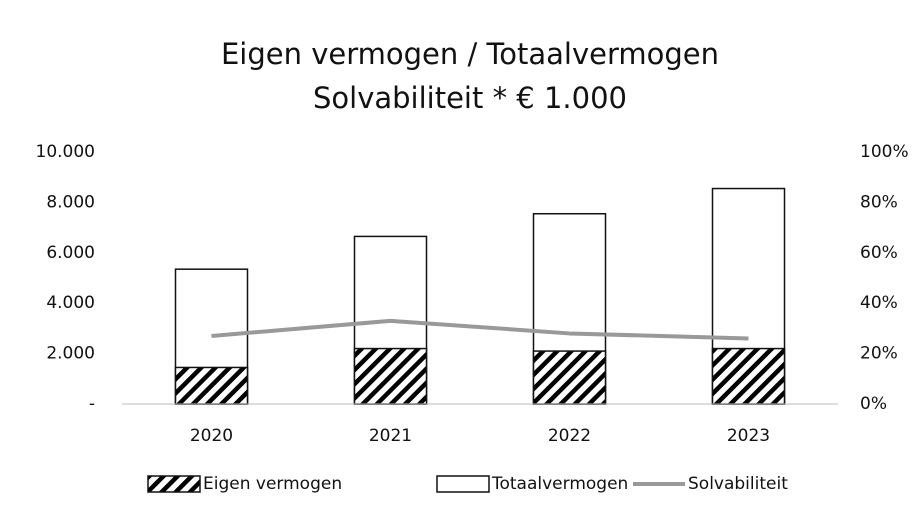 The image size is (917, 506). What do you see at coordinates (879, 202) in the screenshot?
I see `y2-tick-label: 80%` at bounding box center [879, 202].